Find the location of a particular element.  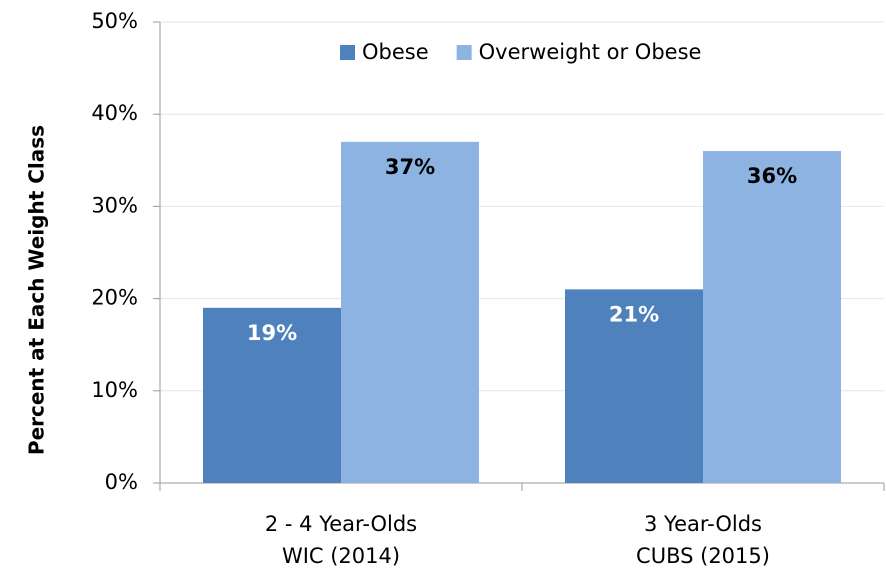

y-tick-label: 40% is located at coordinates (114, 113).